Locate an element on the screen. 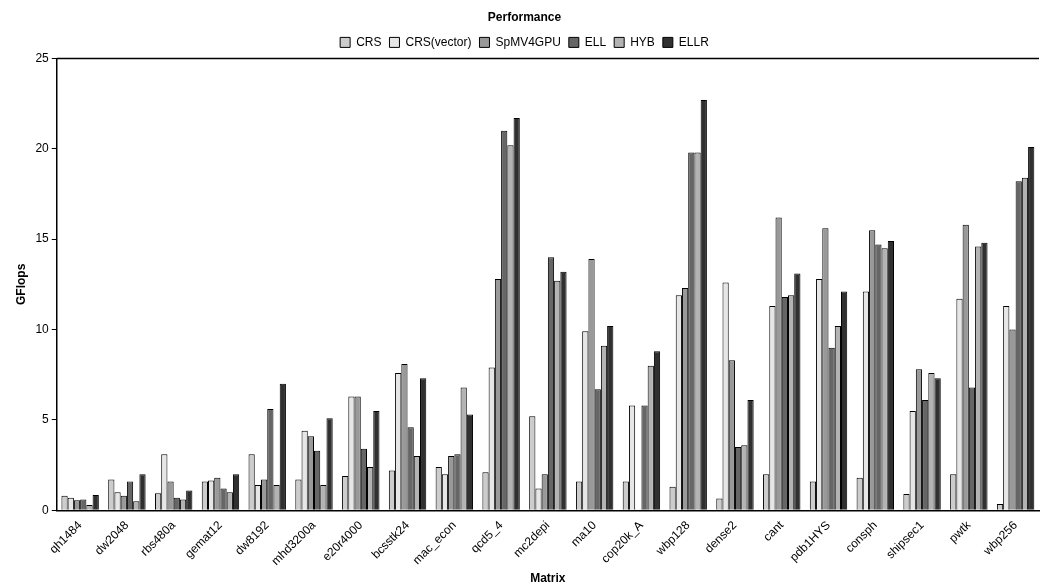 The height and width of the screenshot is (586, 1045). y-tick-label: 10 is located at coordinates (42, 328).